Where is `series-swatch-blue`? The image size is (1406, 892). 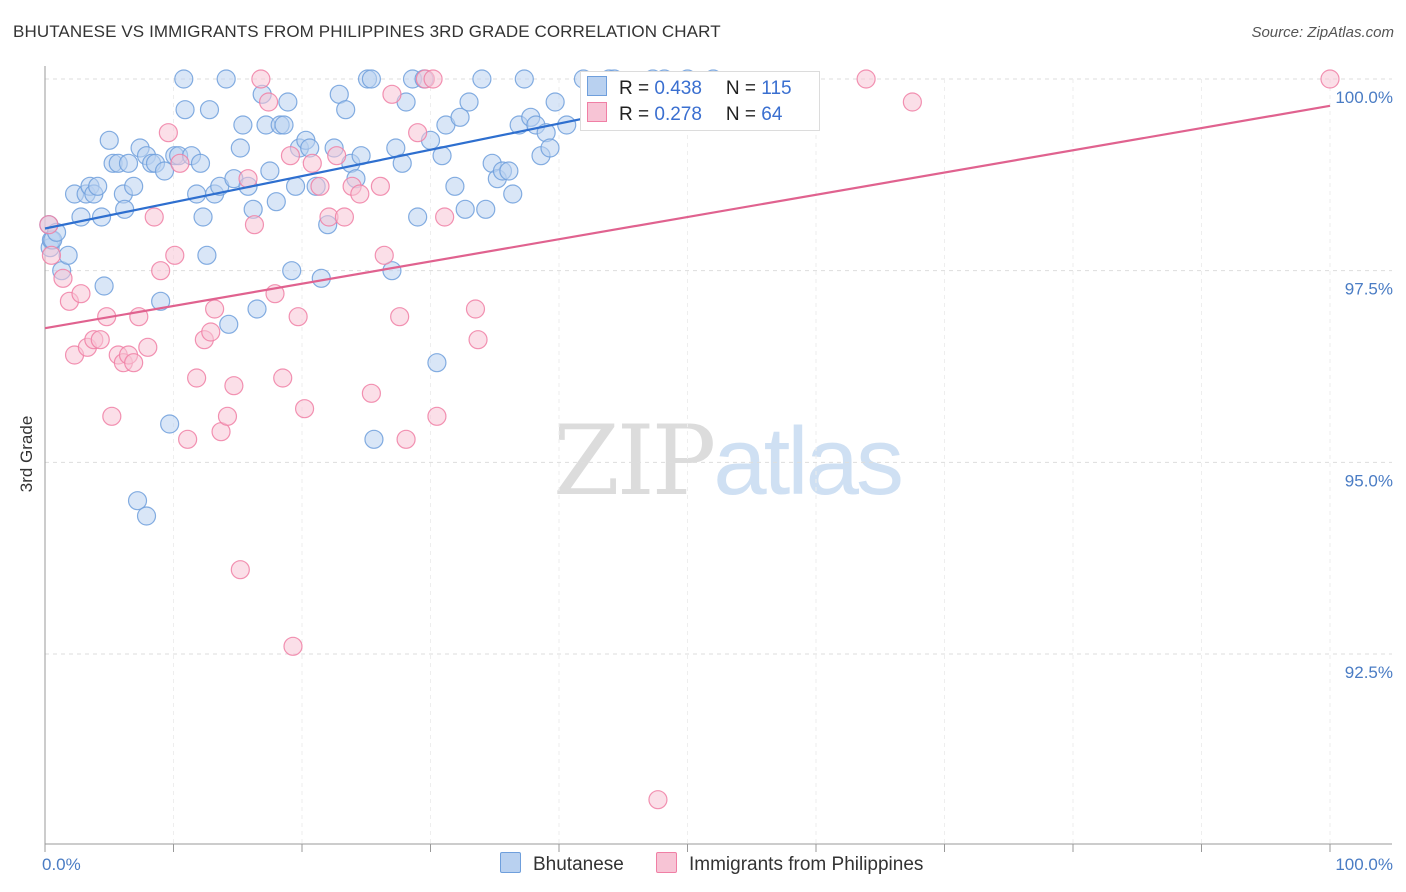
series-swatch-blue is located at coordinates (510, 862).